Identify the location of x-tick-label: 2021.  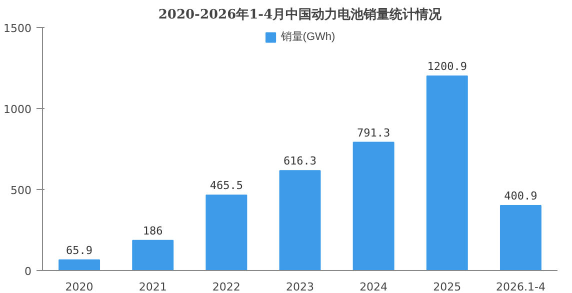
(152, 286).